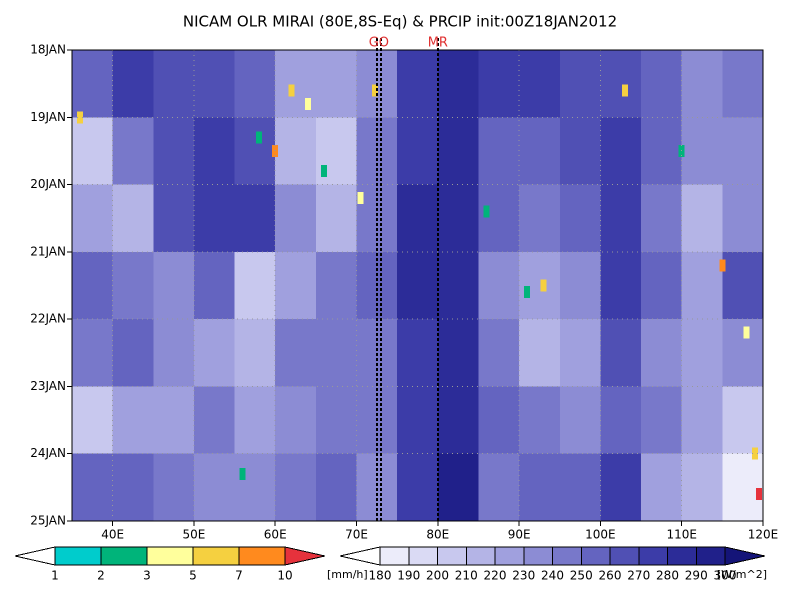  Describe the element at coordinates (48, 117) in the screenshot. I see `y-tick-label: 19JAN` at that location.